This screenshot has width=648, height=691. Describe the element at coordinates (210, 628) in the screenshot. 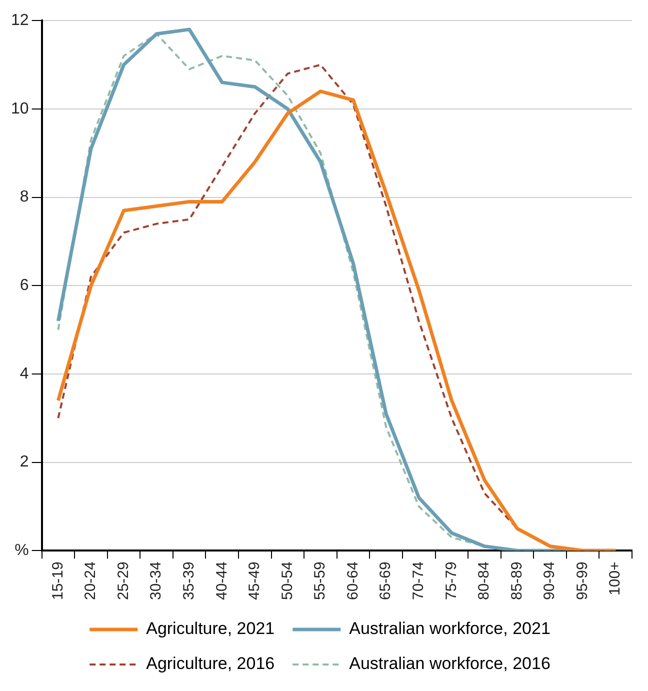

I see `legend-label: Agriculture, 2021` at that location.